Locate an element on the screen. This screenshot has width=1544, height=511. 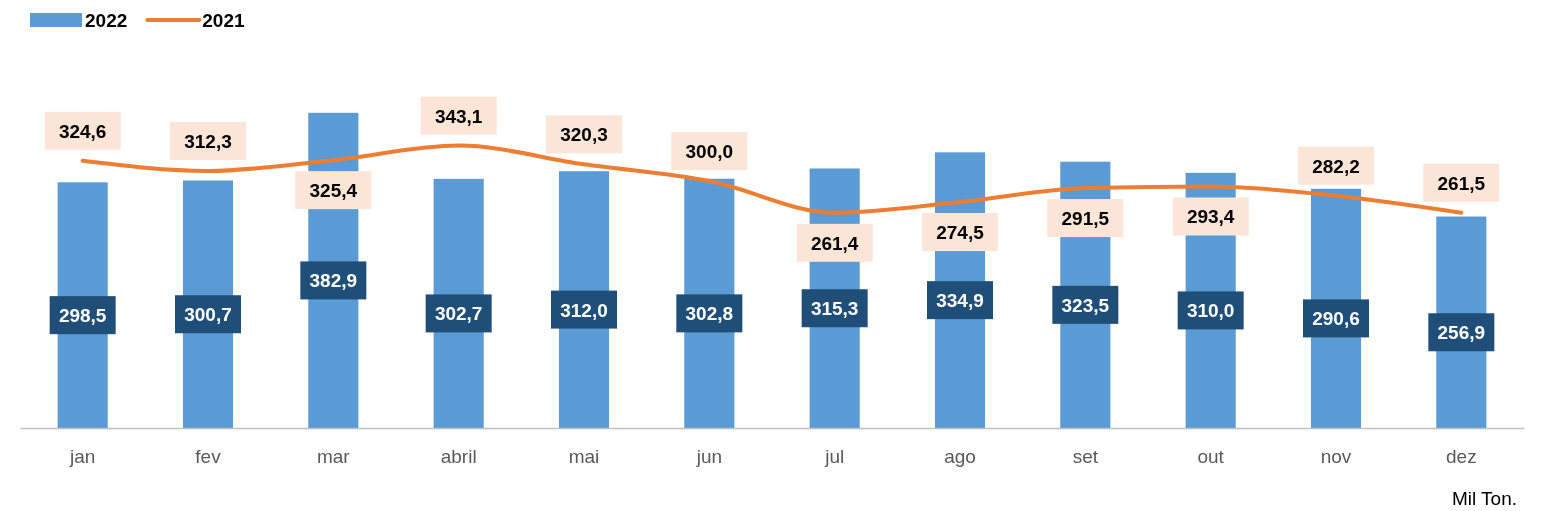
data-label: 298,5 is located at coordinates (82, 316).